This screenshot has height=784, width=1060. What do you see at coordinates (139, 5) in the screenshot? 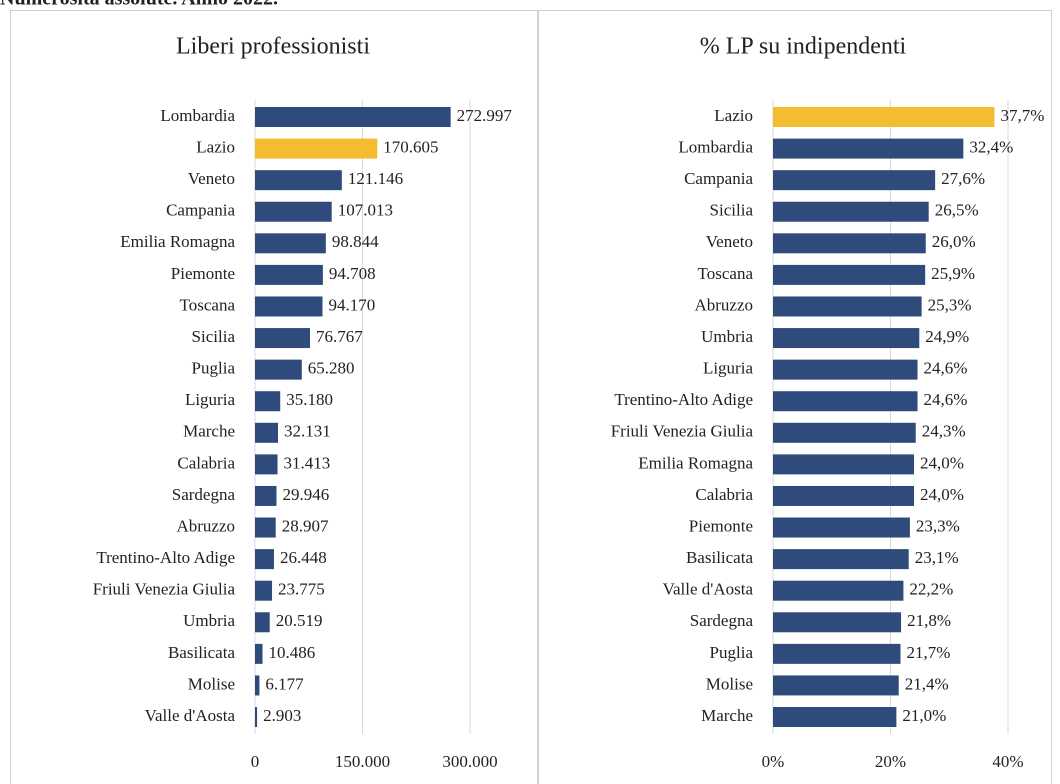
I see `caption: Numerosità assolute. Anno 2022.` at bounding box center [139, 5].